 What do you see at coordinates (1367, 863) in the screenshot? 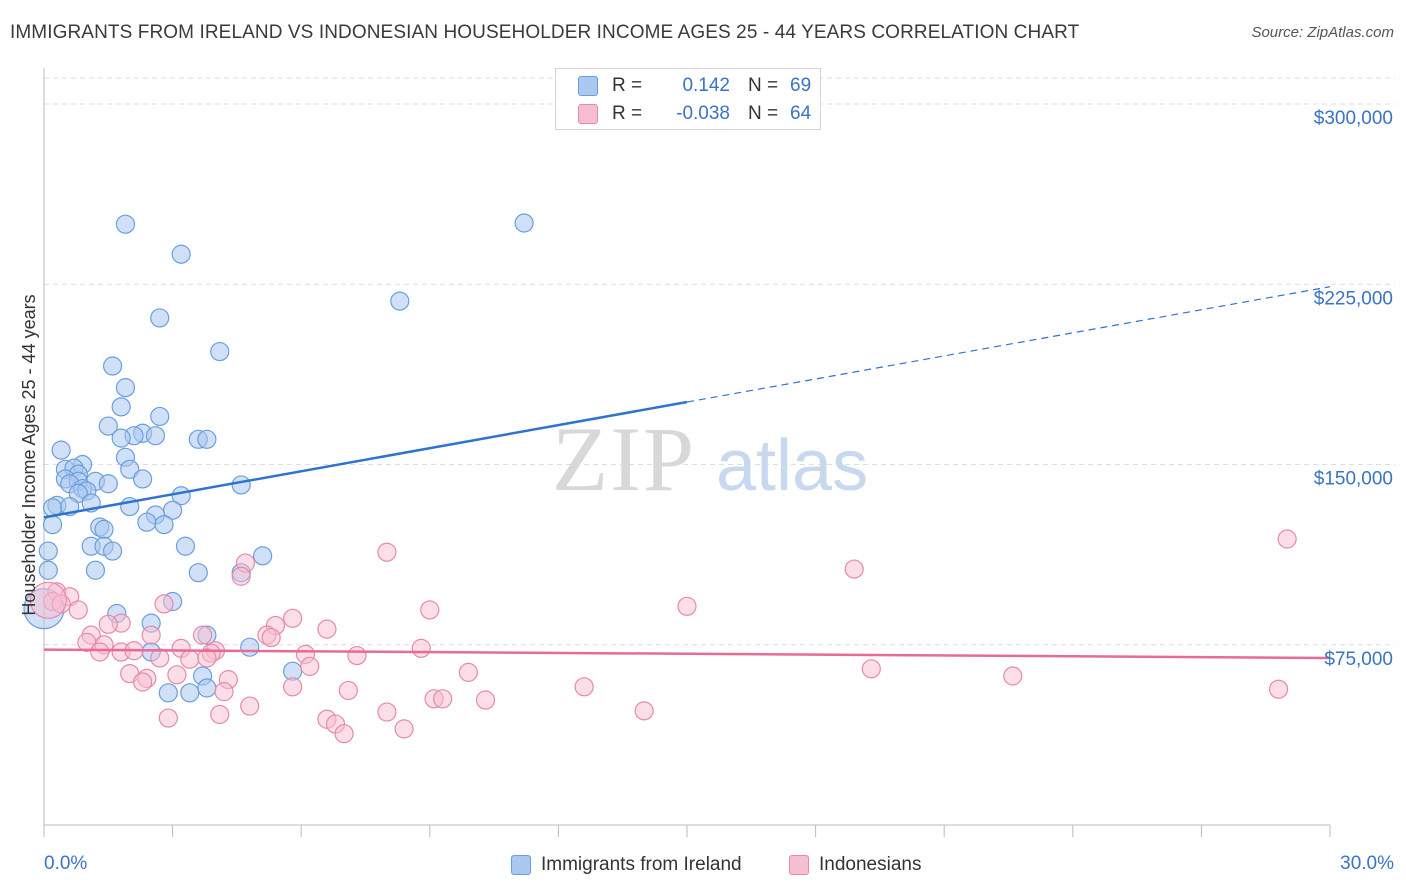
I see `x-tick-label-max: 30.0%` at bounding box center [1367, 863].